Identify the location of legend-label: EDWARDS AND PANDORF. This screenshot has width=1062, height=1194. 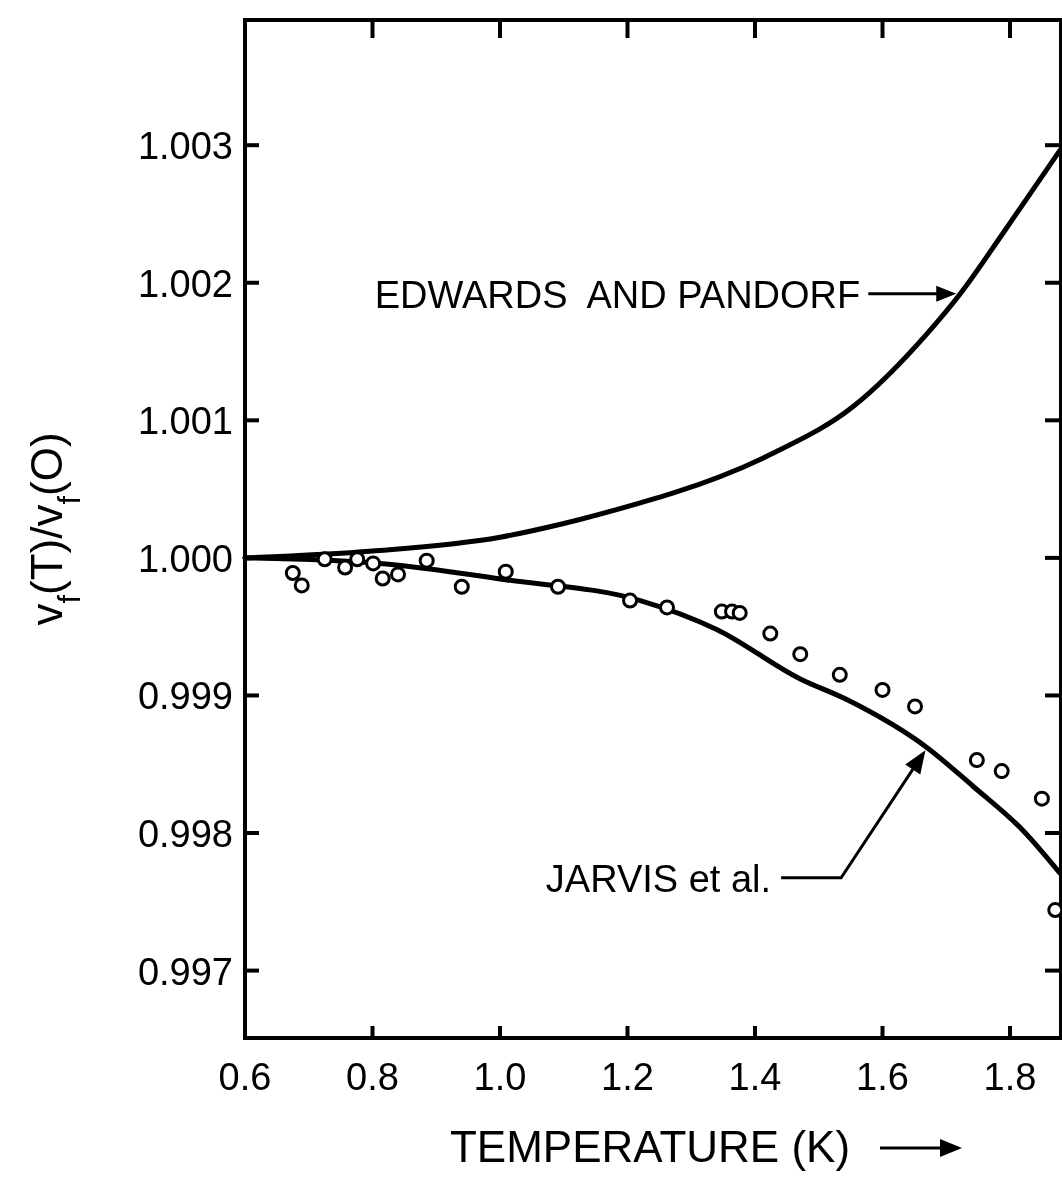
(617, 294).